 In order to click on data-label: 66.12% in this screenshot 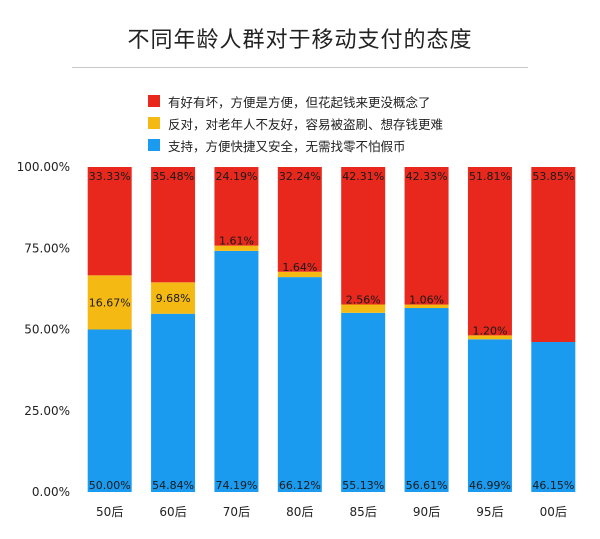, I will do `click(300, 485)`.